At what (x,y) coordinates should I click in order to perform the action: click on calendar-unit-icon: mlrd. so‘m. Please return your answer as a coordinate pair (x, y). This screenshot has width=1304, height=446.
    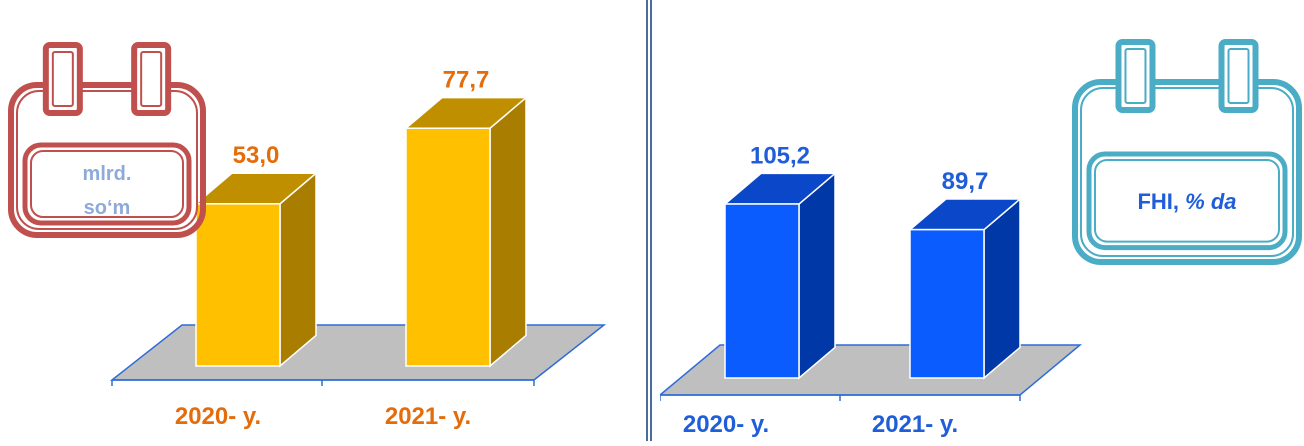
    Looking at the image, I should click on (107, 140).